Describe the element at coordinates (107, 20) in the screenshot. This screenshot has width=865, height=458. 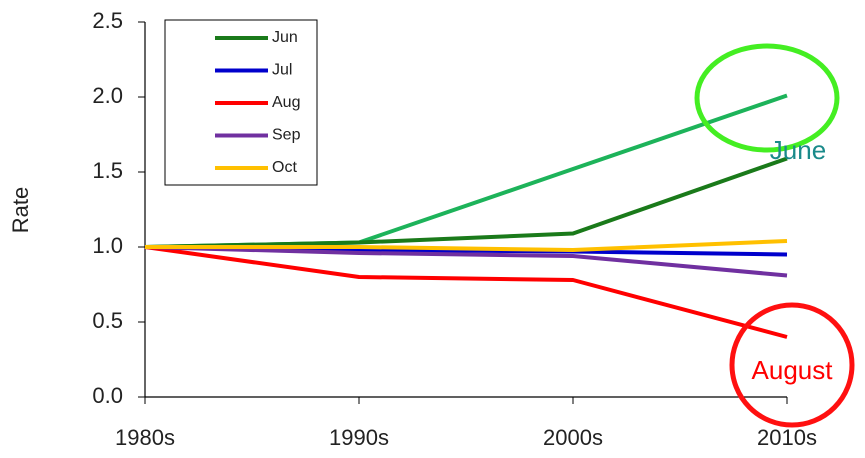
I see `y-tick-label: 2.5` at that location.